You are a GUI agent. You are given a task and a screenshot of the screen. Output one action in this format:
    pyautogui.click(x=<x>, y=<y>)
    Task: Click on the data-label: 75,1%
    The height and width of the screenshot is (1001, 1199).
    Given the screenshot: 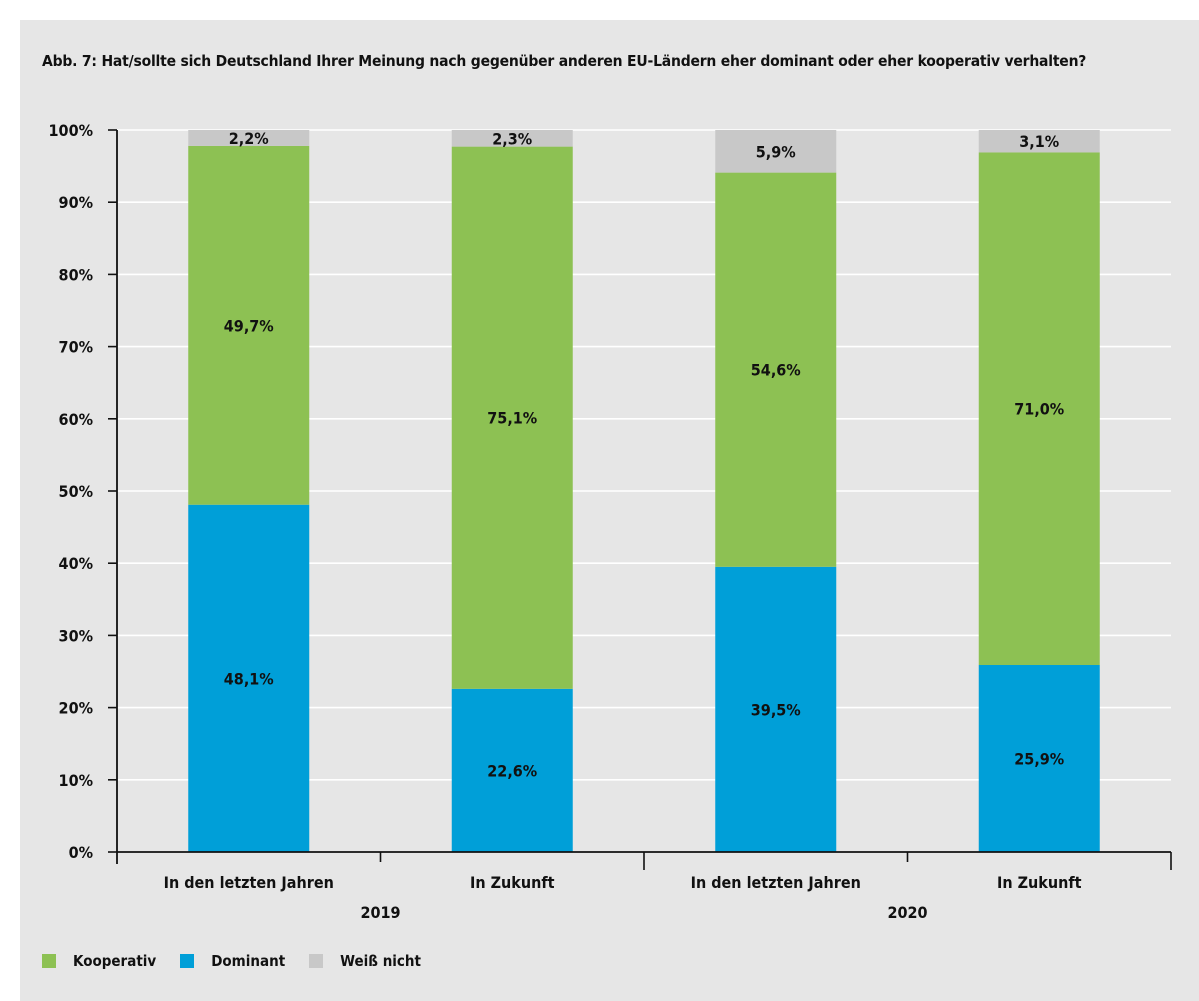 What is the action you would take?
    pyautogui.click(x=512, y=418)
    